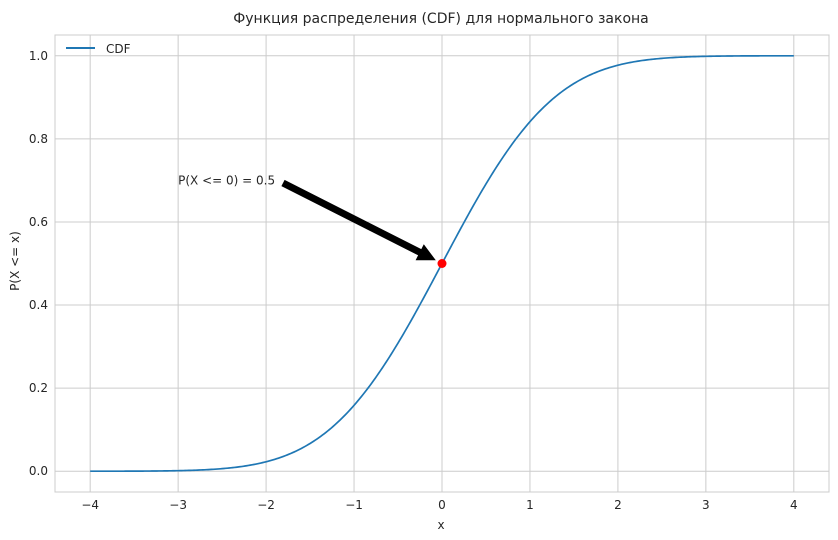 This screenshot has width=838, height=540. Describe the element at coordinates (618, 505) in the screenshot. I see `x-tick-label-6: 2` at that location.